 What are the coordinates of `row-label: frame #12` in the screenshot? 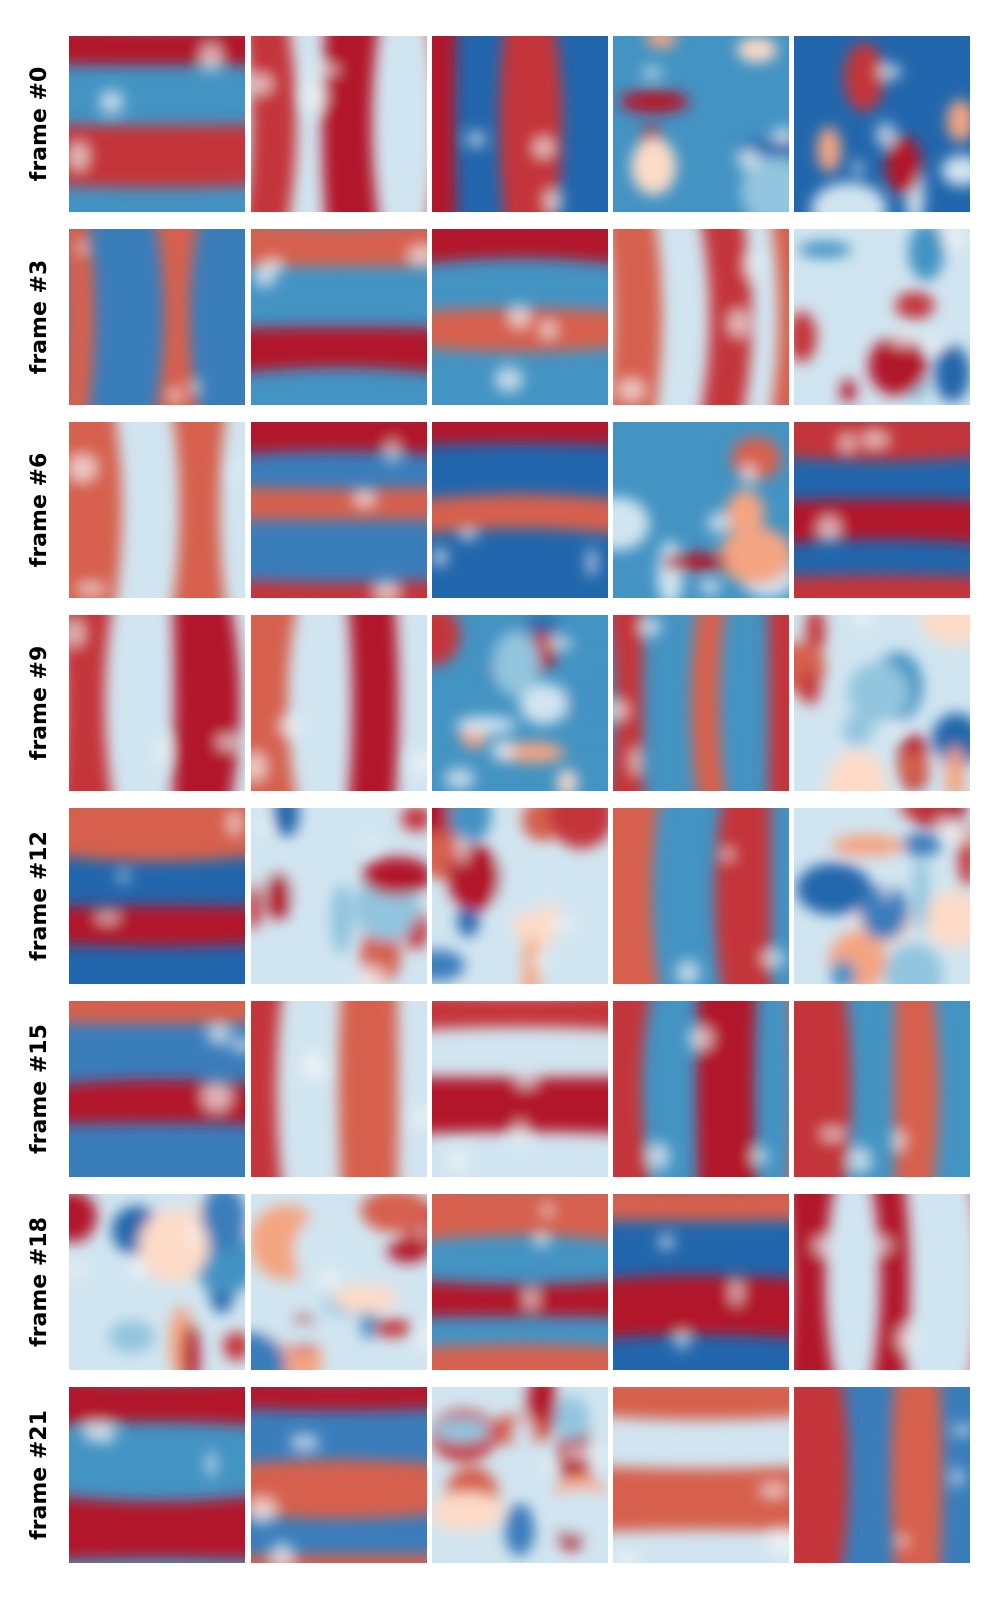 It's located at (39, 896).